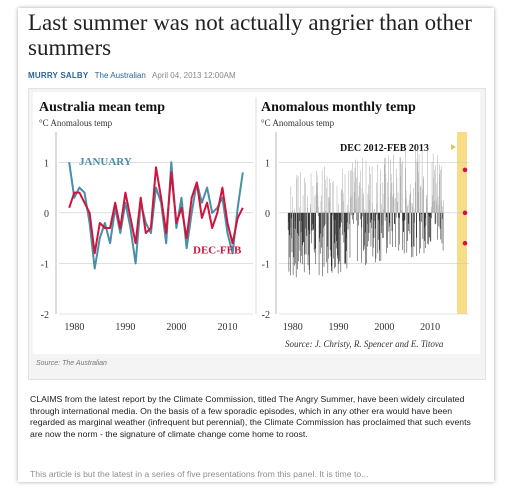  What do you see at coordinates (384, 327) in the screenshot?
I see `chart2-xtick: 2000` at bounding box center [384, 327].